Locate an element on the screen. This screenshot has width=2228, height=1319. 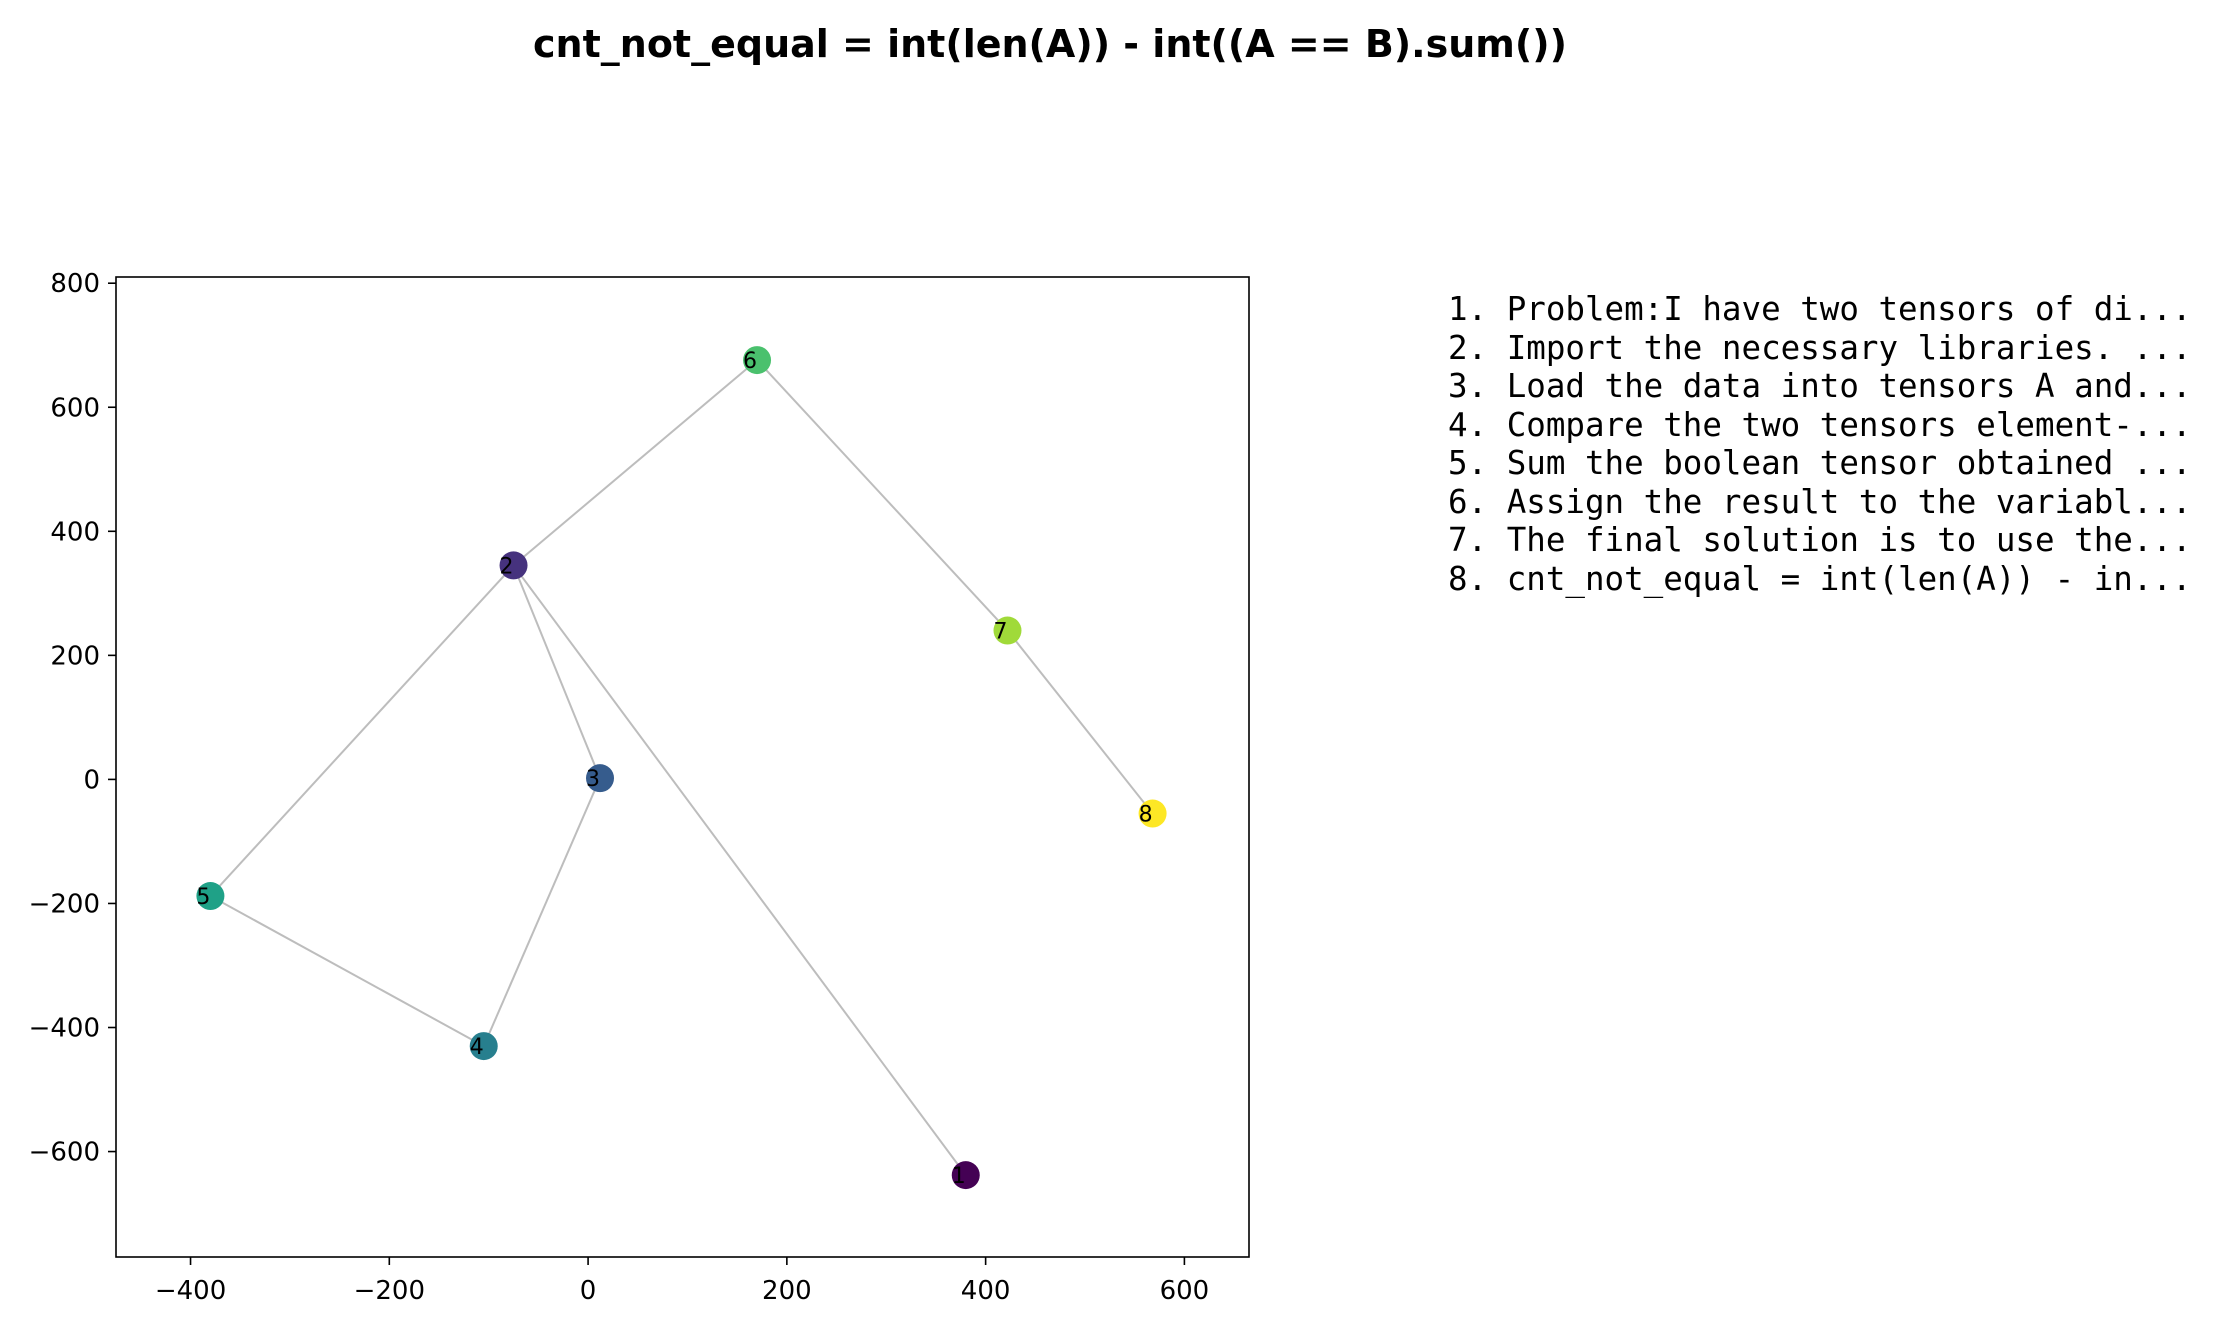
x-tick-label: 200 is located at coordinates (787, 1291).